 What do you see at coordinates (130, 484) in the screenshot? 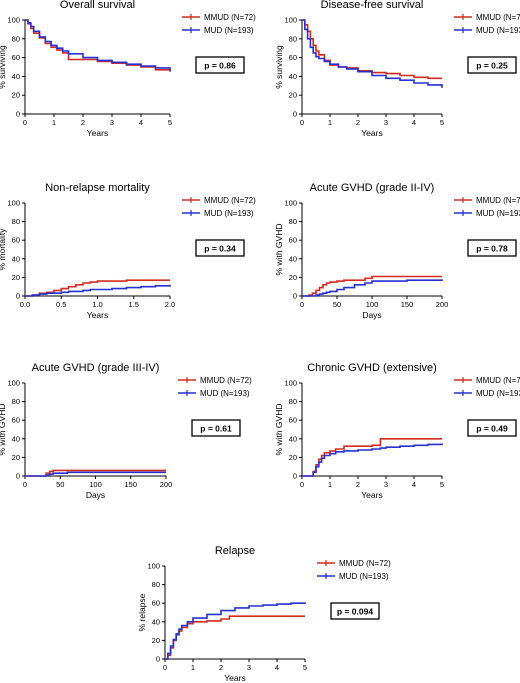
I see `x-tick-label: 150` at bounding box center [130, 484].